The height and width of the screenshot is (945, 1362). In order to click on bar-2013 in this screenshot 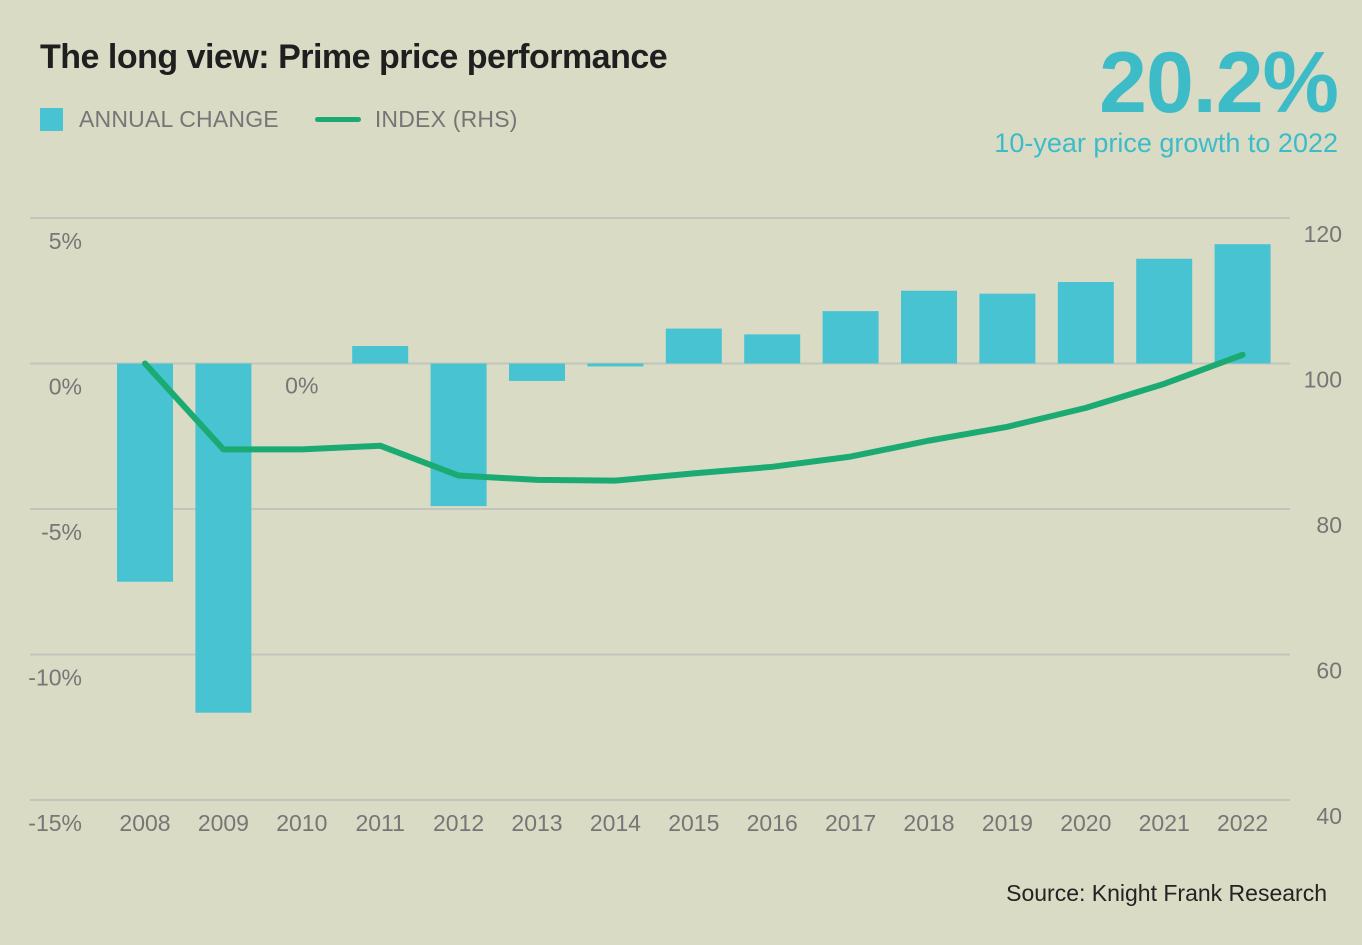, I will do `click(537, 372)`.